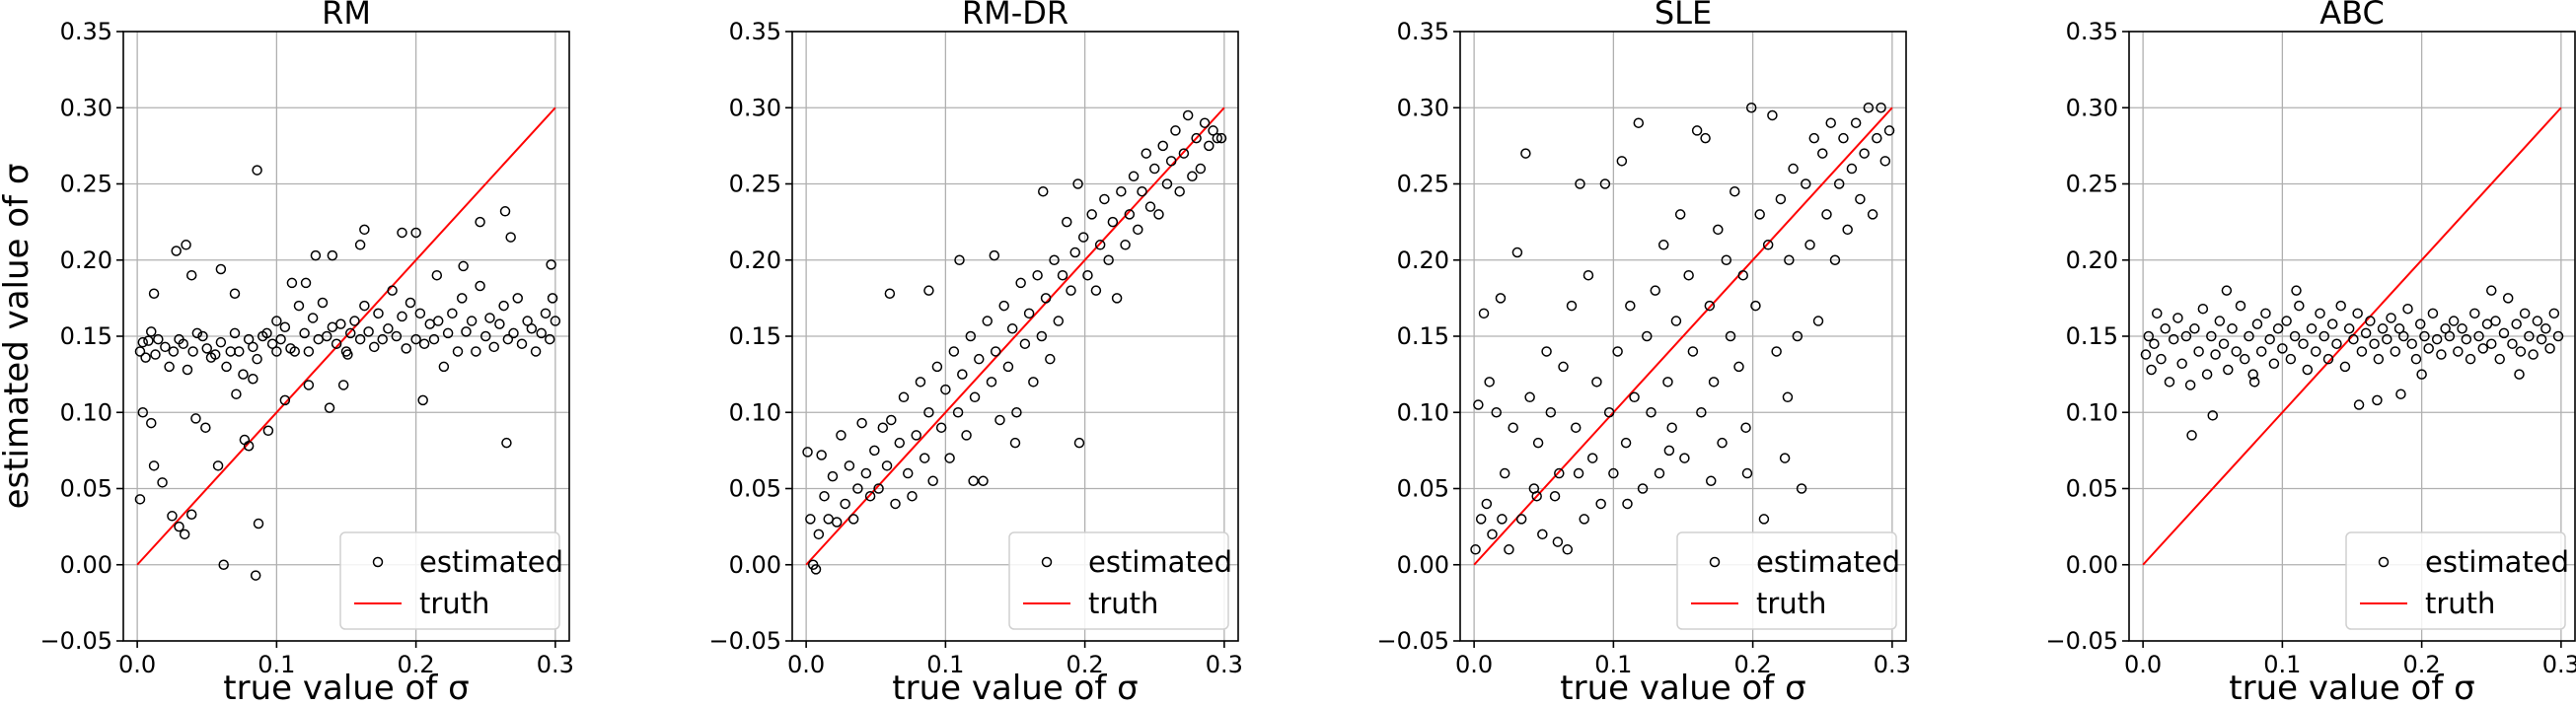  I want to click on x-axis-label: true value of σ, so click(1015, 687).